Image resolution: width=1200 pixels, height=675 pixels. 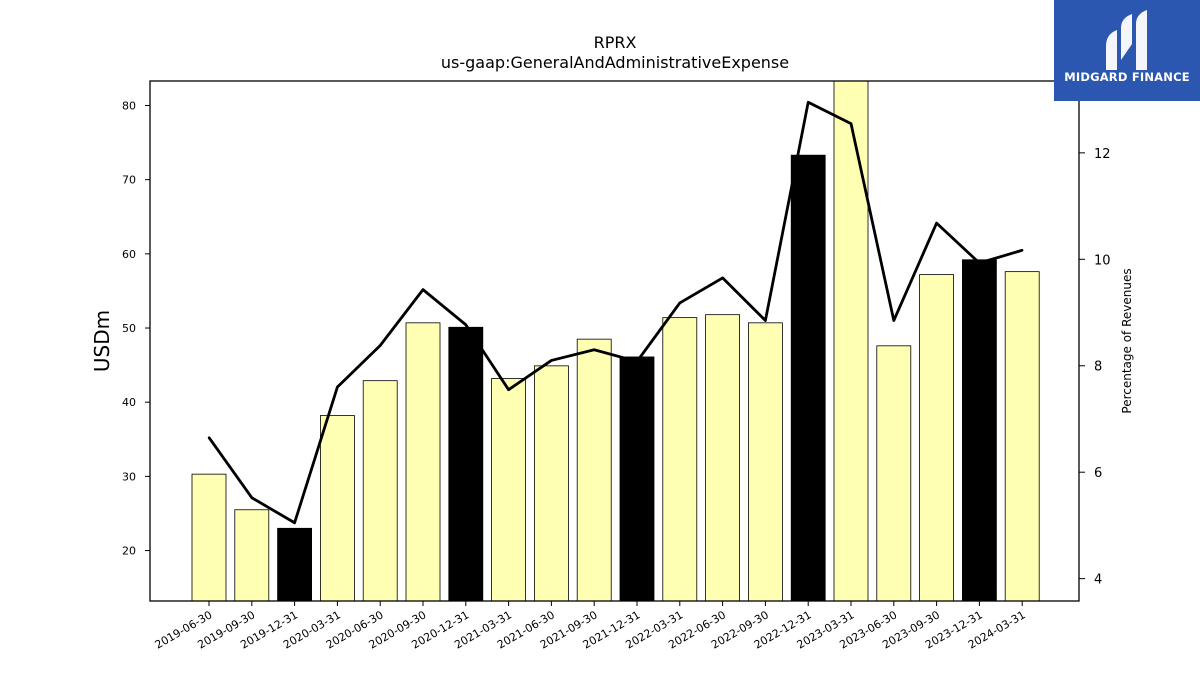 What do you see at coordinates (1127, 77) in the screenshot?
I see `logo-brand-text: MIDGARD FINANCE` at bounding box center [1127, 77].